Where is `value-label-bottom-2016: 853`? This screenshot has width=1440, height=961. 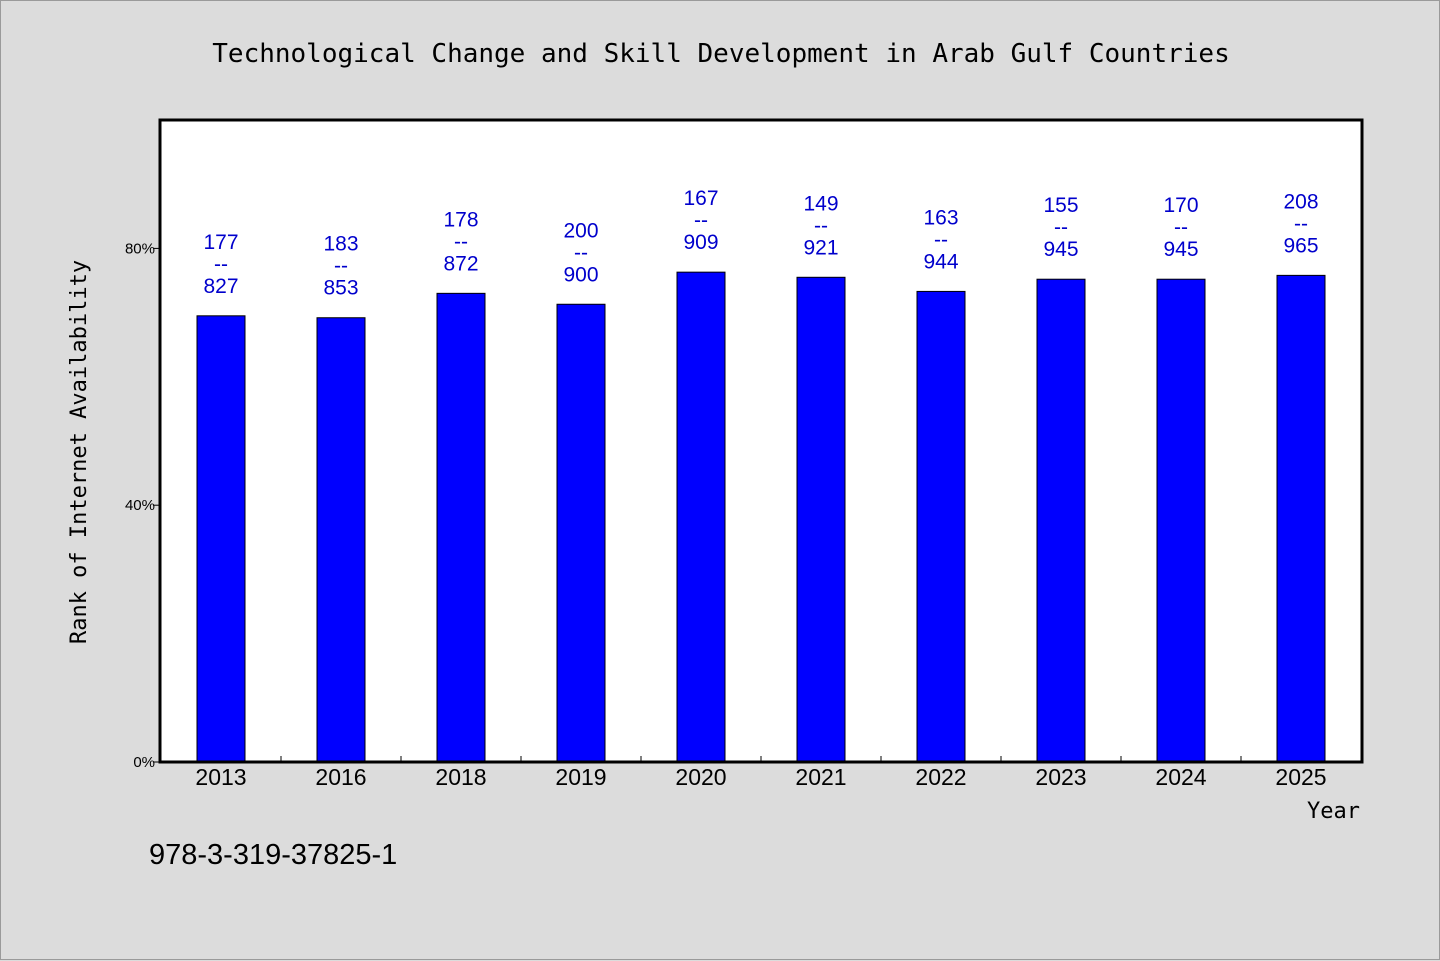
value-label-bottom-2016: 853 is located at coordinates (340, 288).